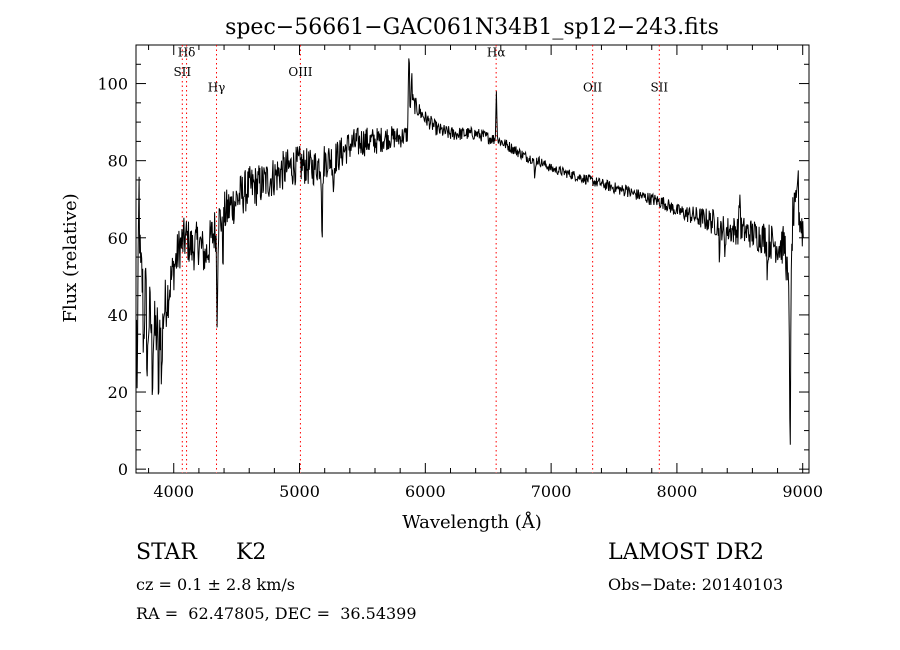 The height and width of the screenshot is (650, 900). I want to click on y-axis-label: Flux (relative), so click(70, 257).